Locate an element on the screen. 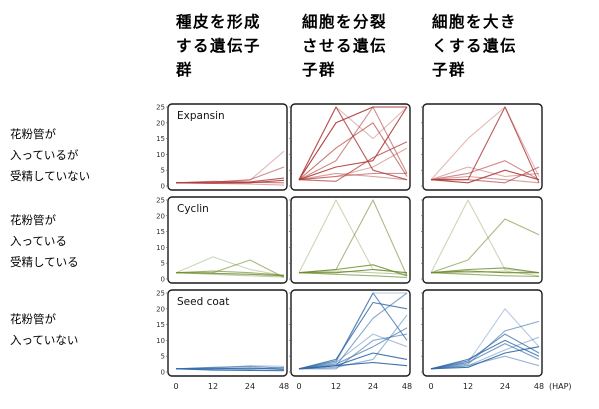  panel: 0 5 10 15 20 25 Cyclin is located at coordinates (222, 240).